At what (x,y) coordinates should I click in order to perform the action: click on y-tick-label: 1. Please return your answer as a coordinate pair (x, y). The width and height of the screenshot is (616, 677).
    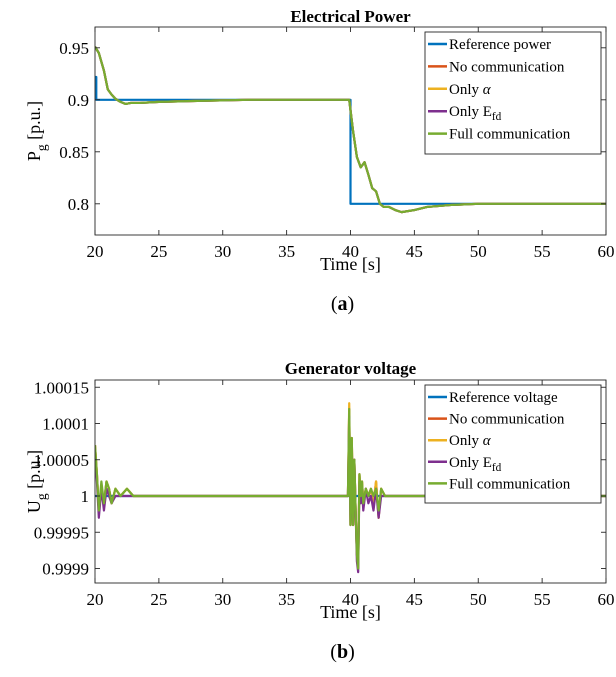
    Looking at the image, I should click on (85, 496).